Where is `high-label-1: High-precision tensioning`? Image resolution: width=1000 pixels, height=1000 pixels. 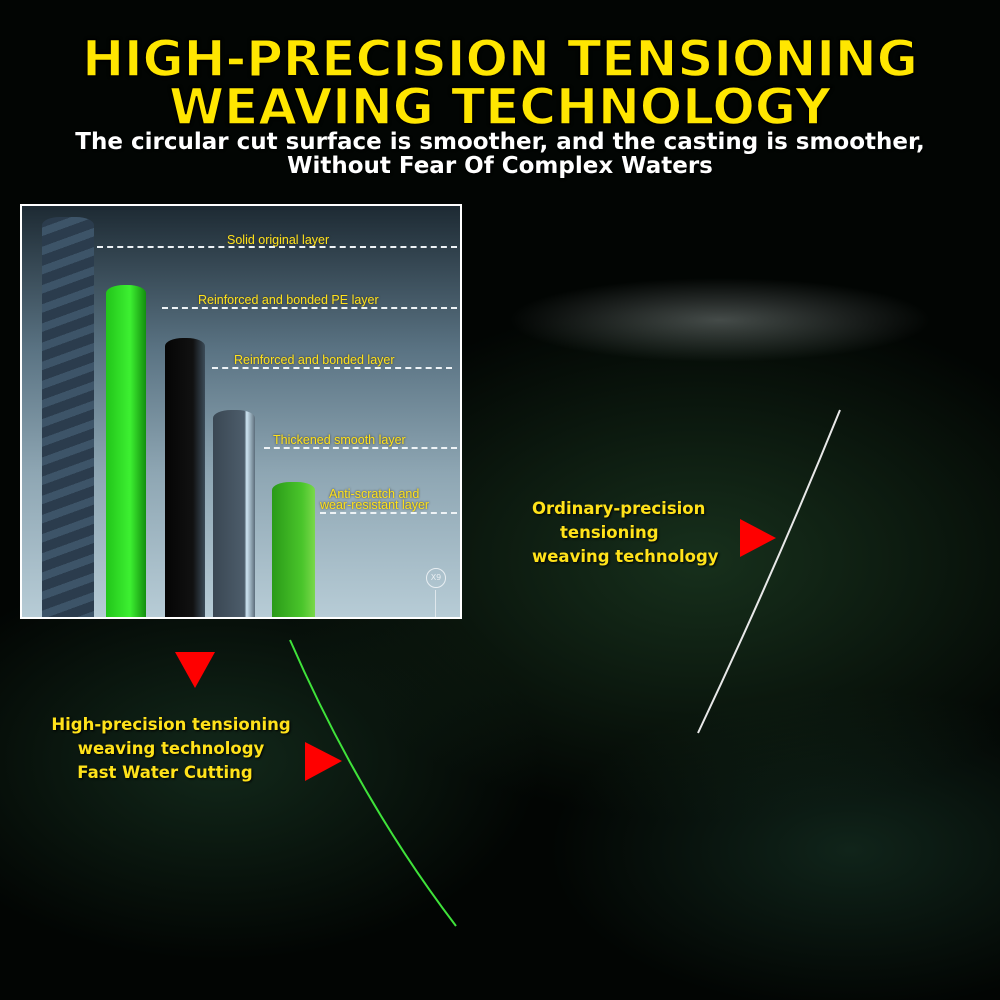 high-label-1: High-precision tensioning is located at coordinates (171, 724).